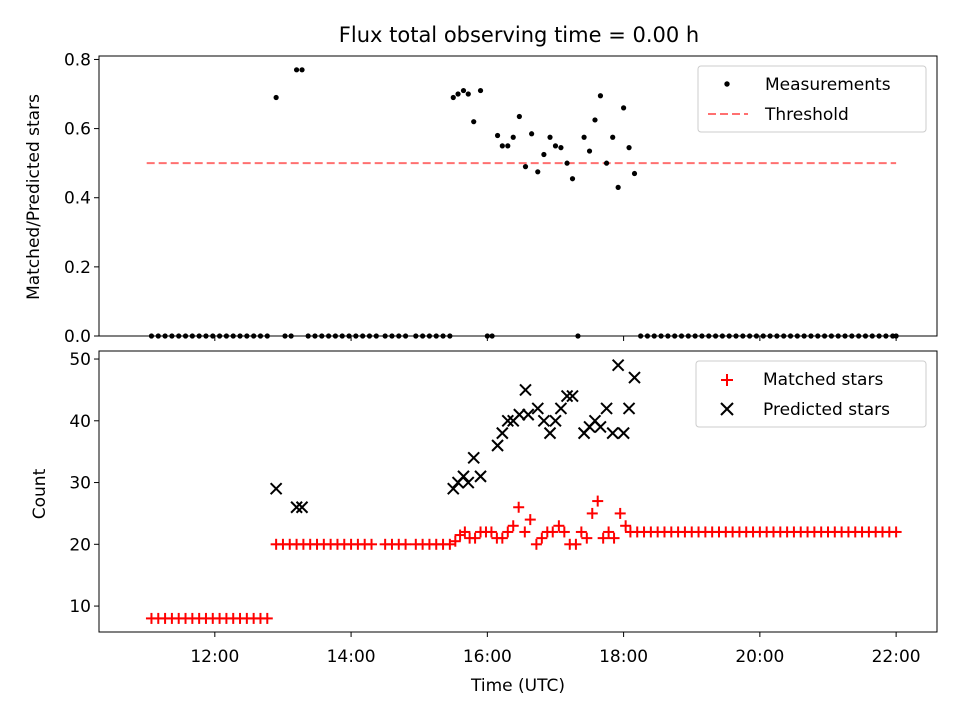 The height and width of the screenshot is (720, 960). What do you see at coordinates (896, 657) in the screenshot?
I see `x-tick-label: 22:00` at bounding box center [896, 657].